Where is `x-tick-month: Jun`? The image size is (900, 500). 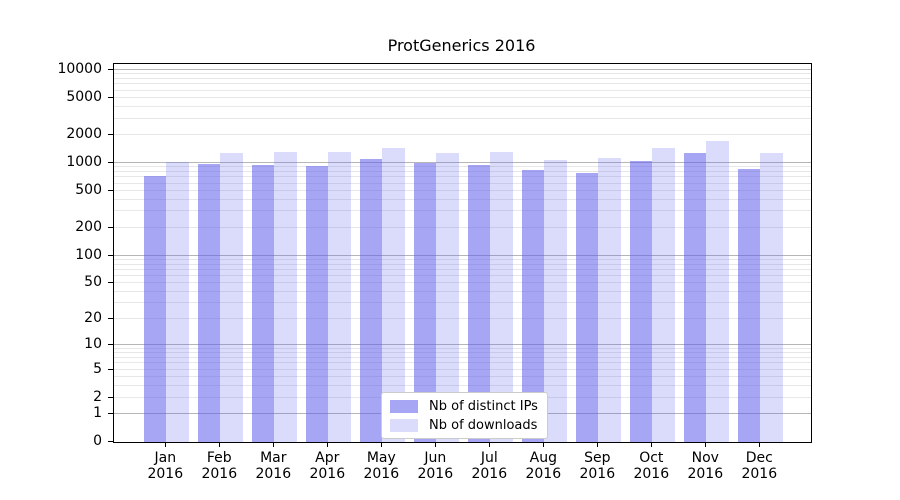 x-tick-month: Jun is located at coordinates (435, 458).